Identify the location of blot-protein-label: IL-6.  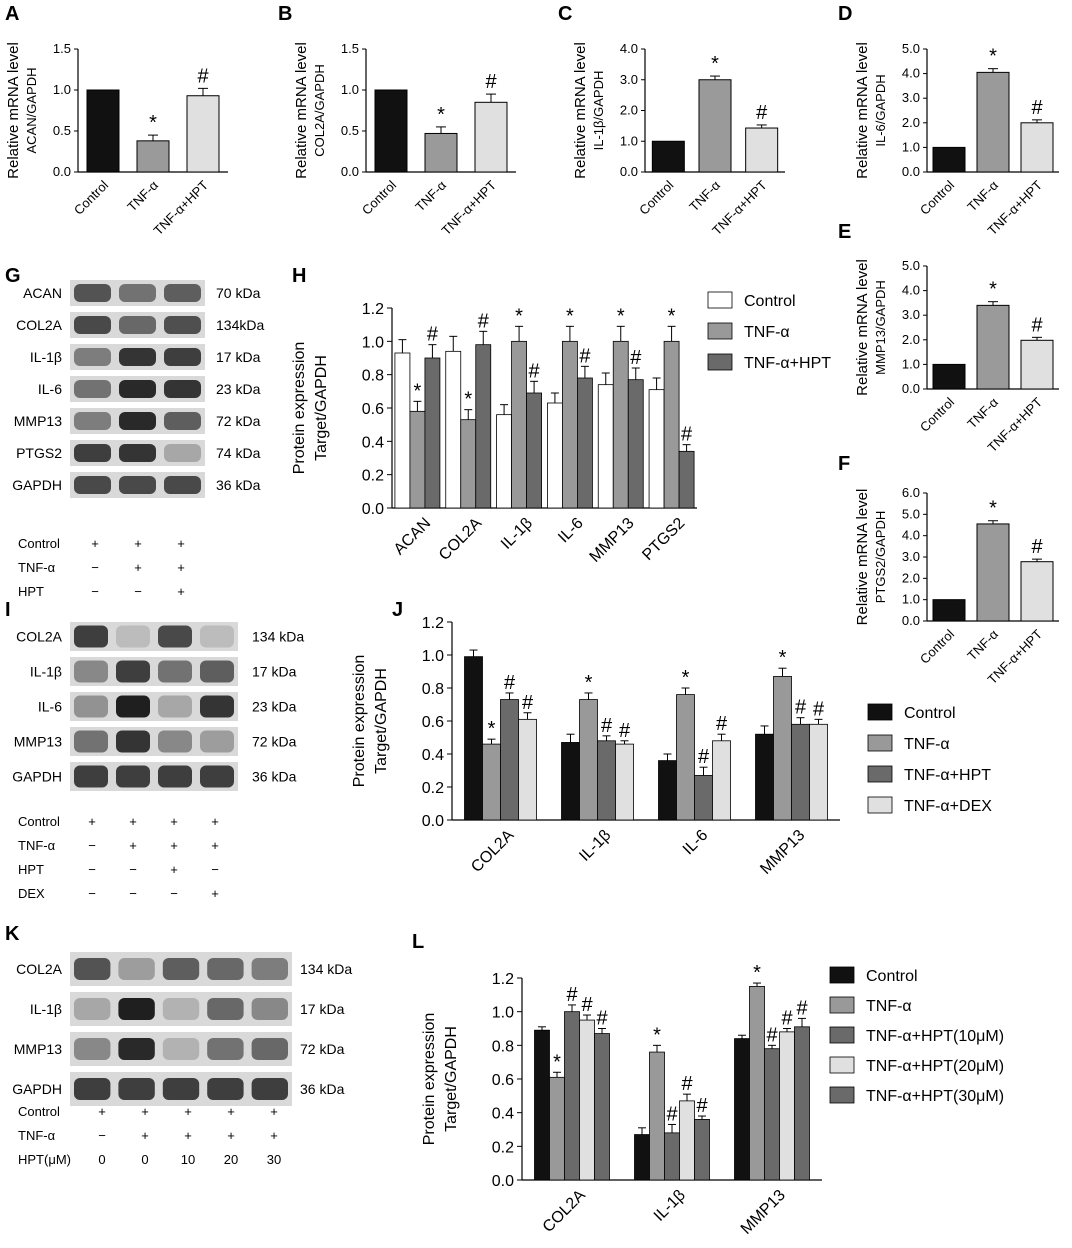
(50, 389).